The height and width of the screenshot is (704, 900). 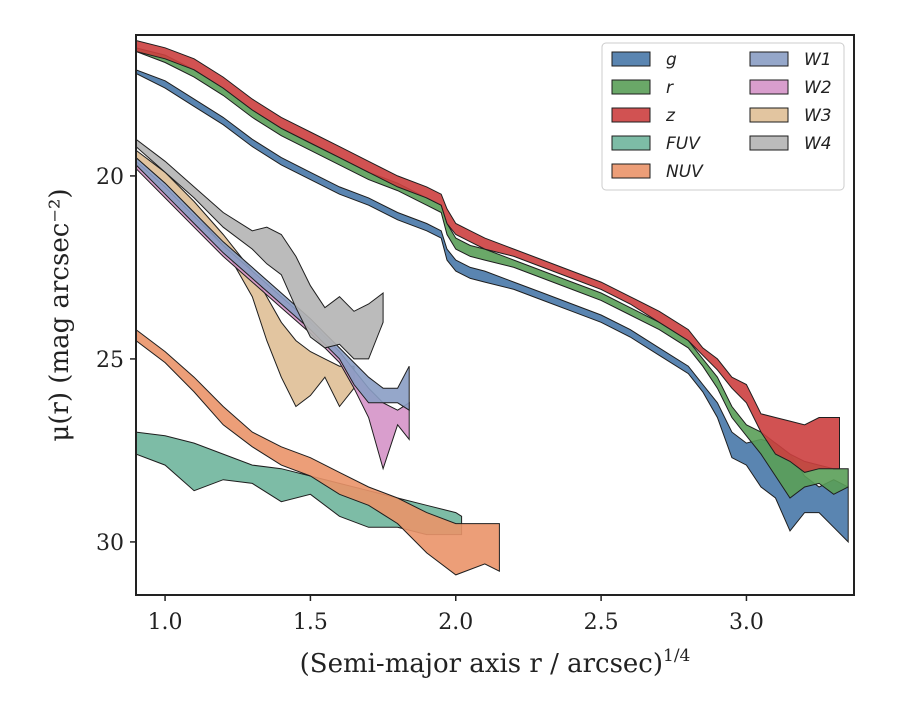 I want to click on y-tick-label: 25, so click(x=110, y=360).